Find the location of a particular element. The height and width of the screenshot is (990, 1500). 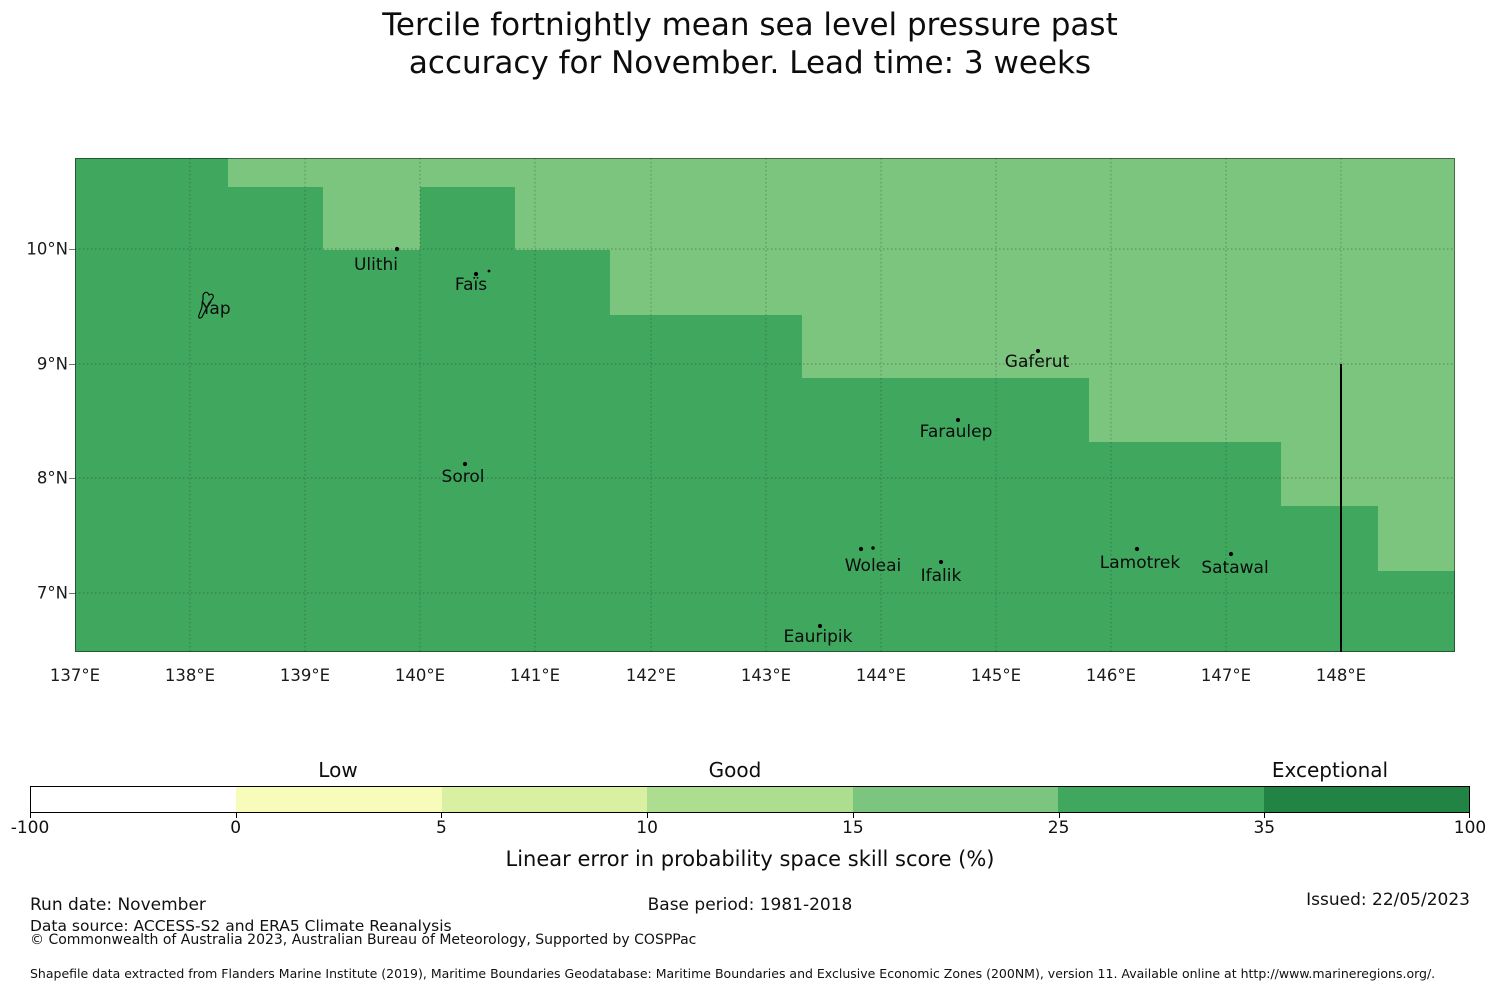

y-tick-label-8n: 8°N is located at coordinates (52, 478).